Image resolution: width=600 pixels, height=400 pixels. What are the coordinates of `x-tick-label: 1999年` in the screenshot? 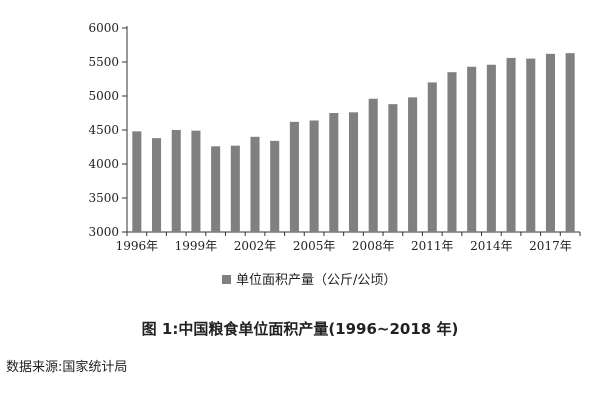 It's located at (196, 246).